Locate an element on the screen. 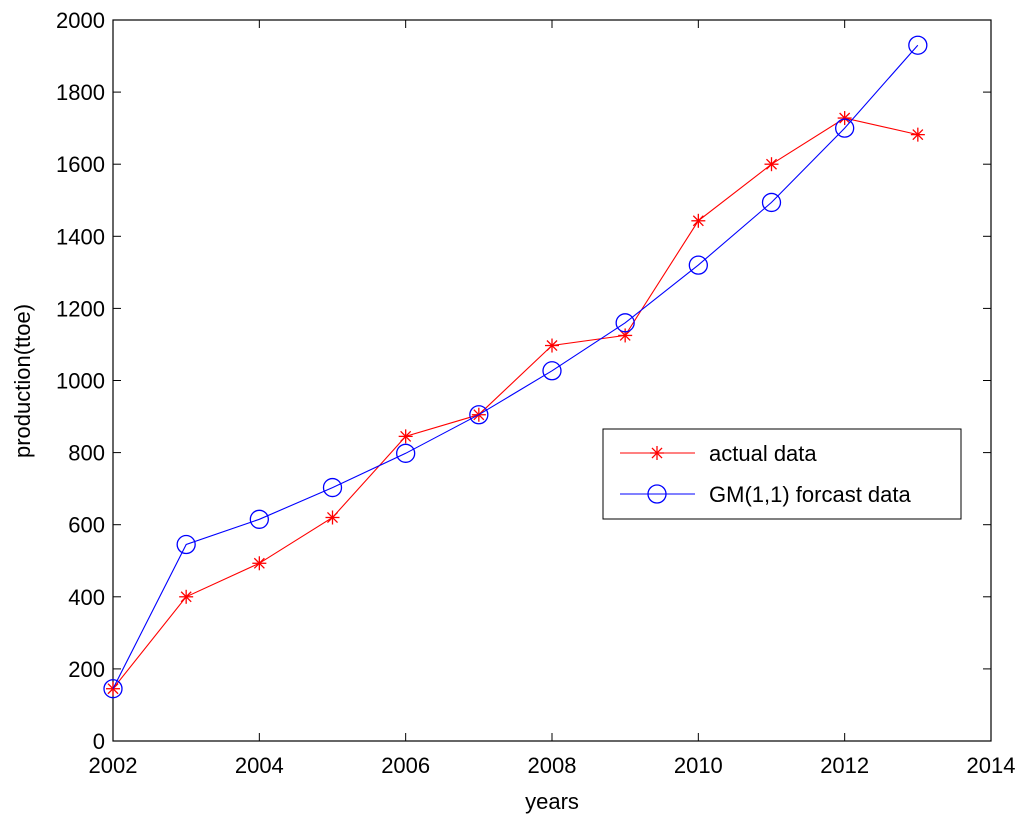 This screenshot has width=1024, height=822. y-tick-label: 2000 is located at coordinates (80, 20).